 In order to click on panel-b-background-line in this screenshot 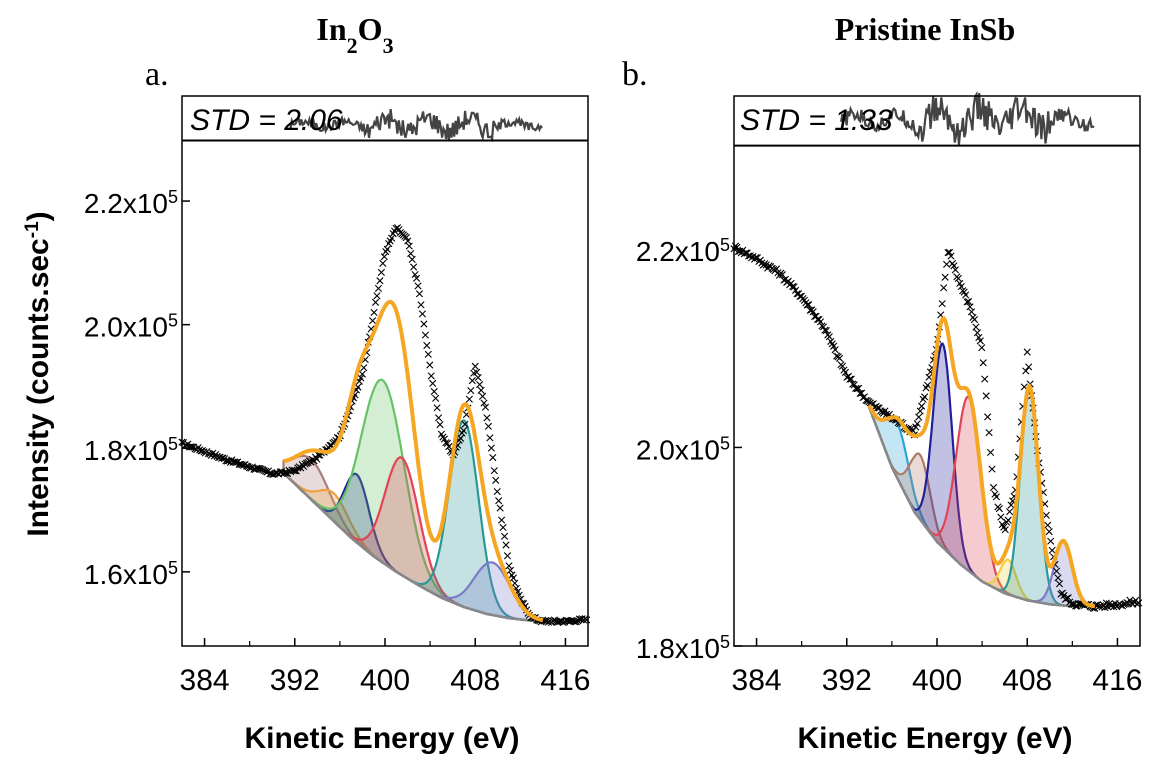, I will do `click(981, 507)`.